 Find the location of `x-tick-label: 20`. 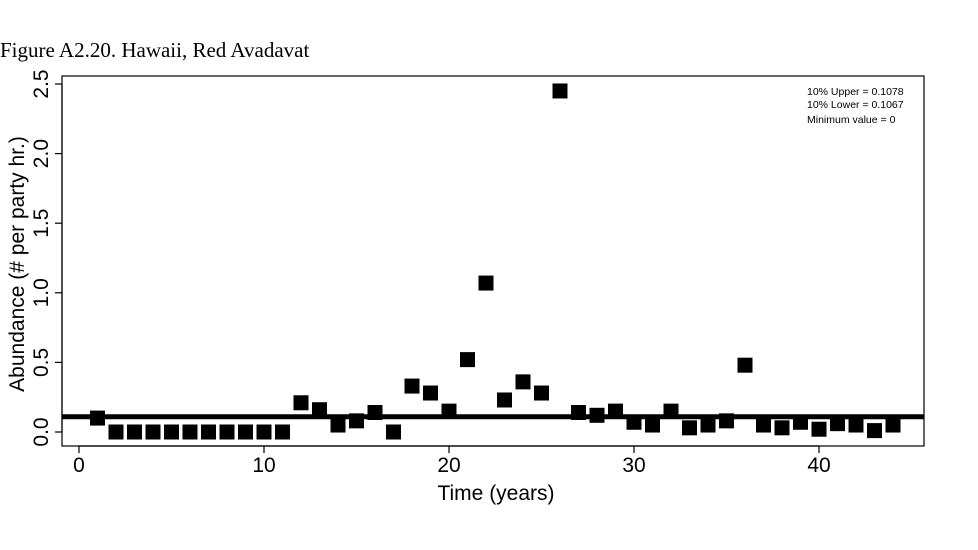

x-tick-label: 20 is located at coordinates (448, 465).